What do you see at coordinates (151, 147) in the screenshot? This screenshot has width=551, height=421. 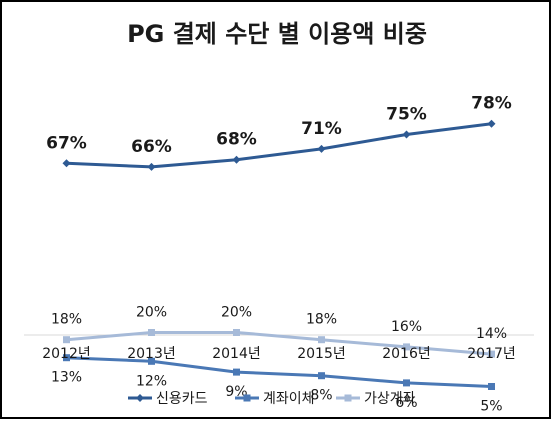 I see `data-label: 66%` at bounding box center [151, 147].